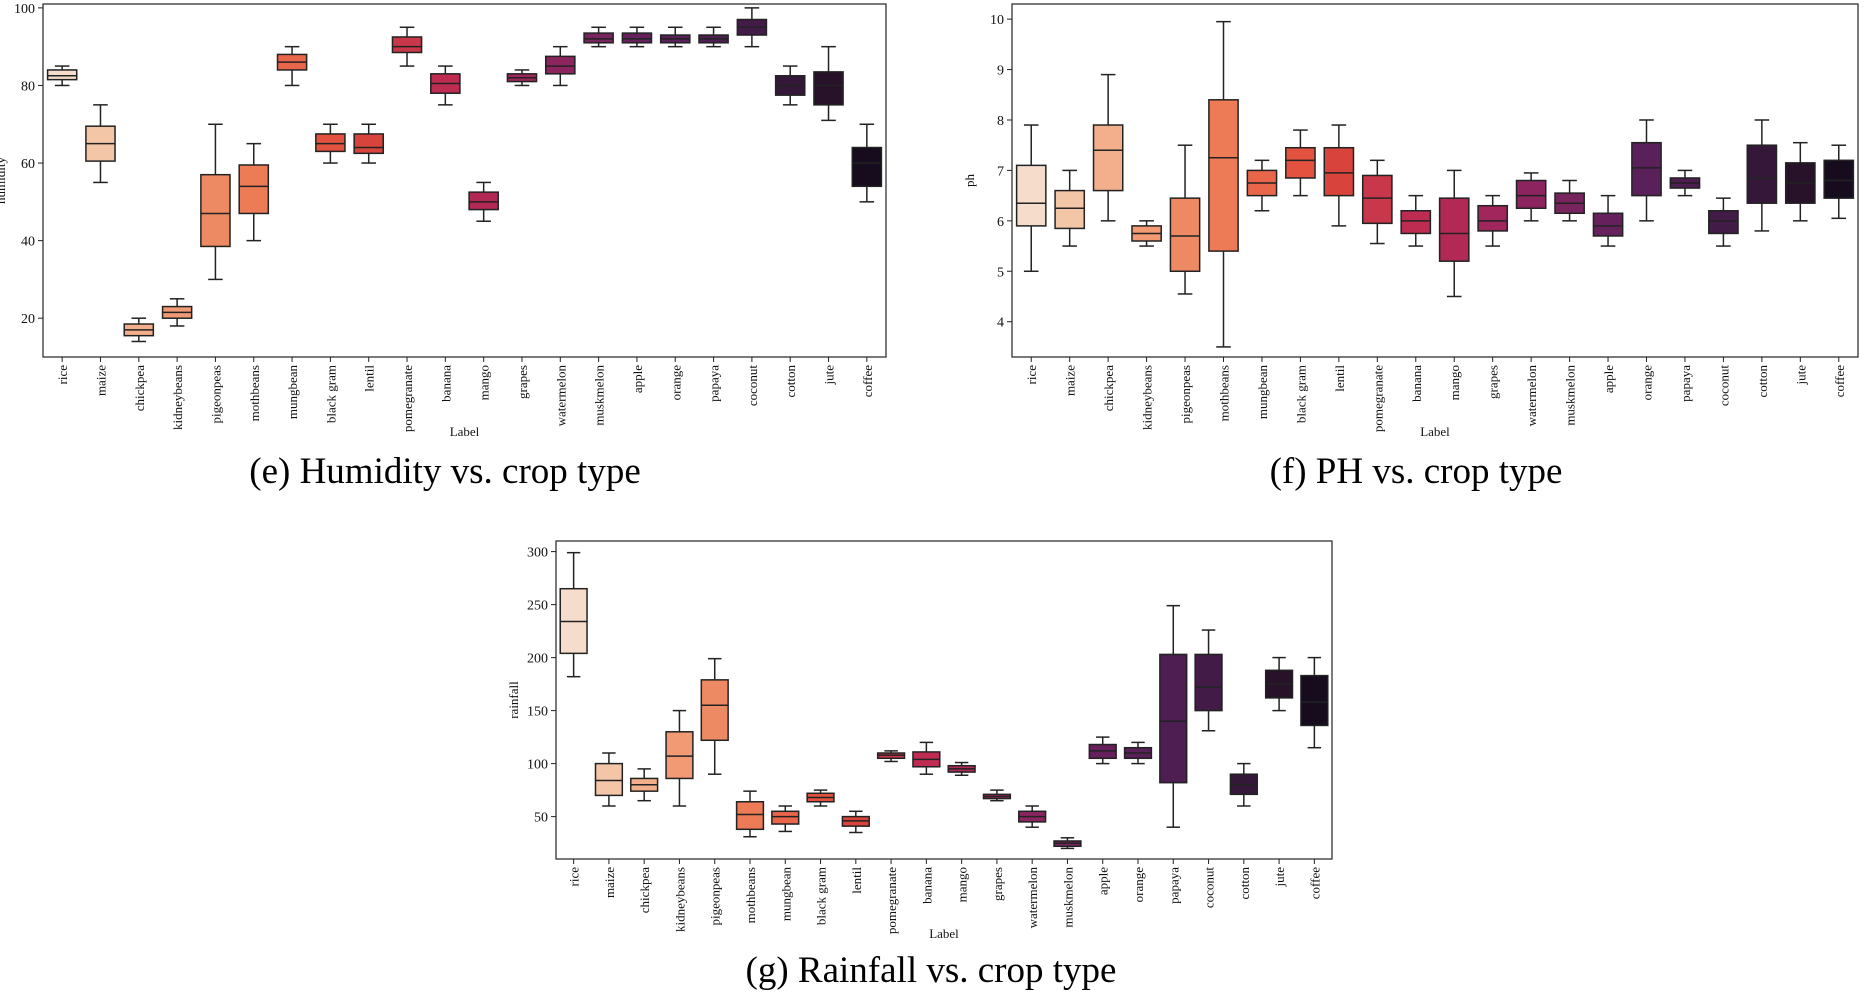 The width and height of the screenshot is (1868, 995). Describe the element at coordinates (574, 877) in the screenshot. I see `rainfall-xtick-label: rice` at that location.